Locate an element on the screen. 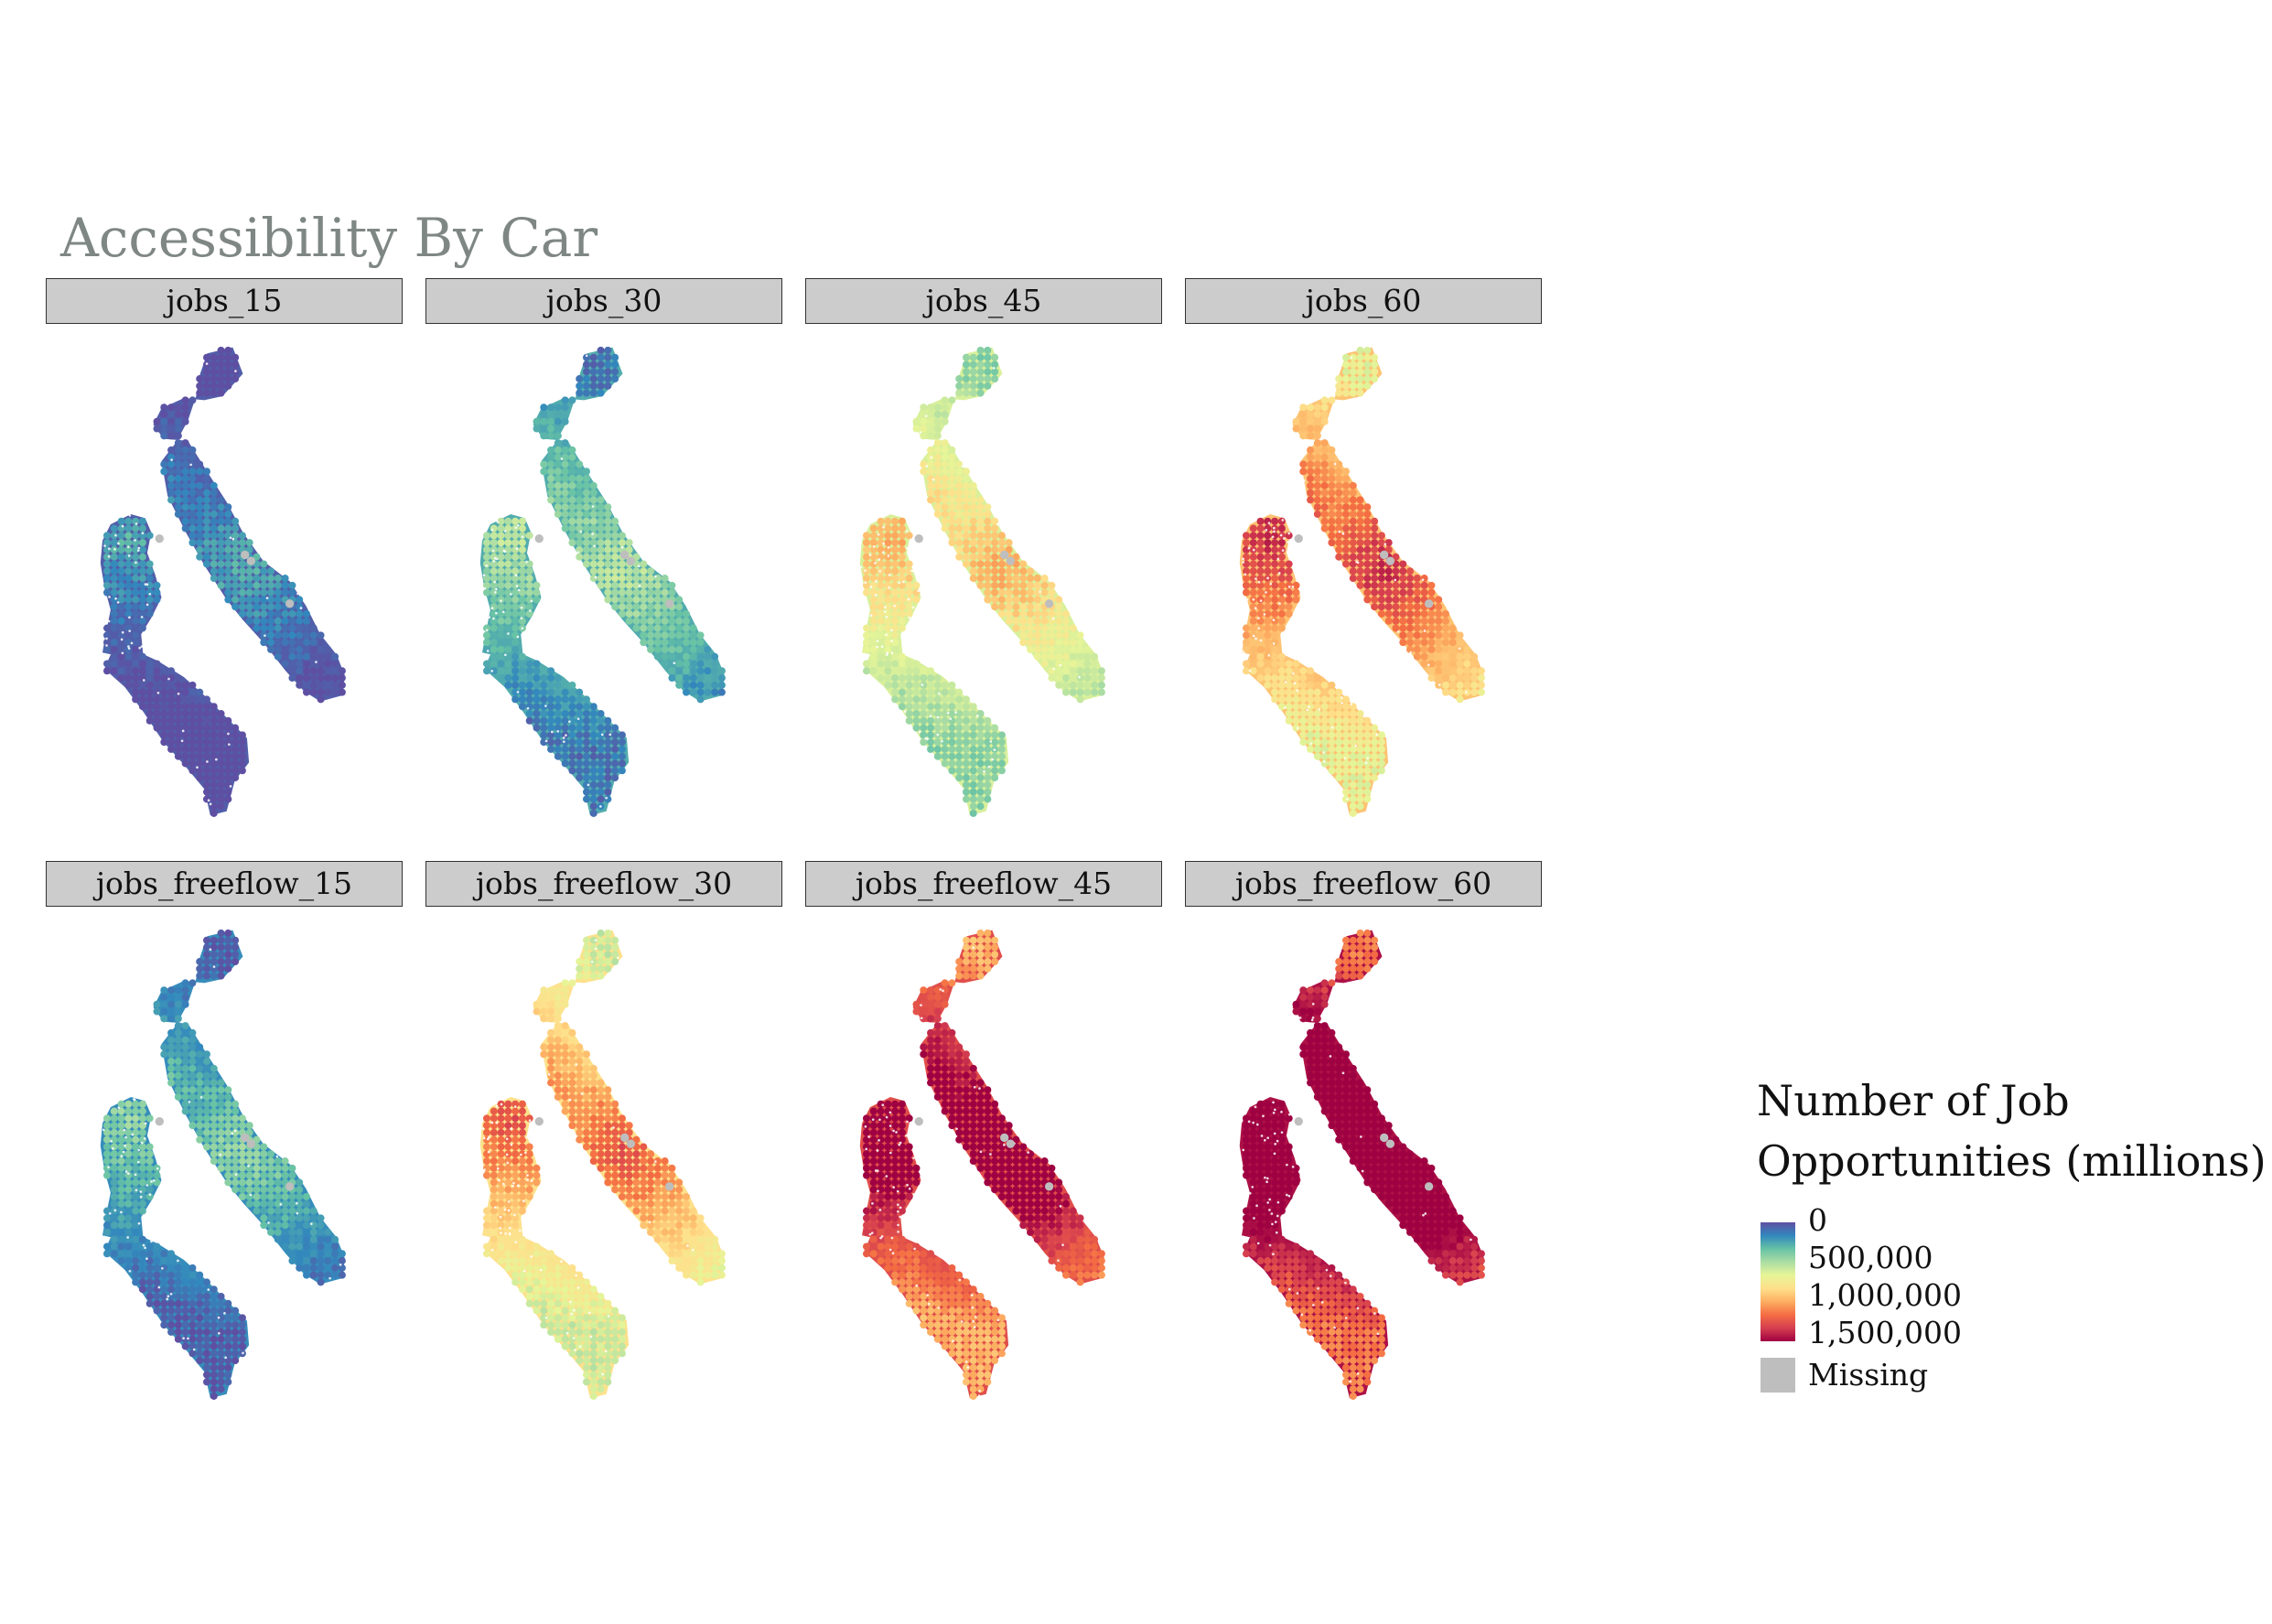 Image resolution: width=2272 pixels, height=1624 pixels. legend-break-2: 1,000,000 is located at coordinates (1885, 1295).